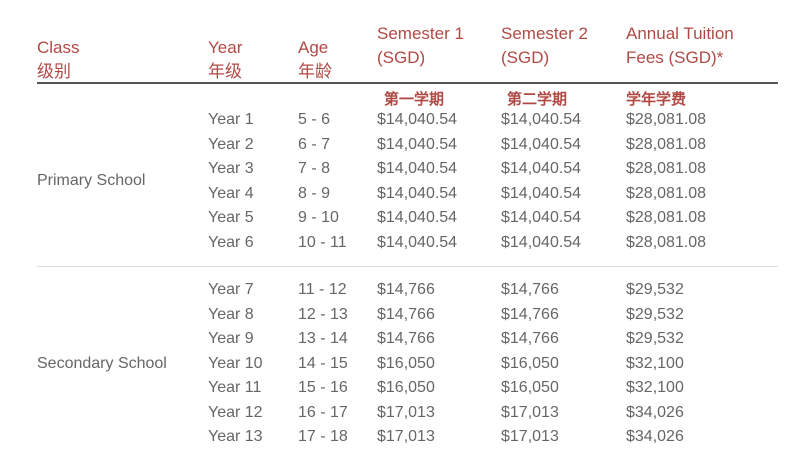 The width and height of the screenshot is (800, 473). Describe the element at coordinates (318, 217) in the screenshot. I see `cell-age: 9 - 10` at that location.